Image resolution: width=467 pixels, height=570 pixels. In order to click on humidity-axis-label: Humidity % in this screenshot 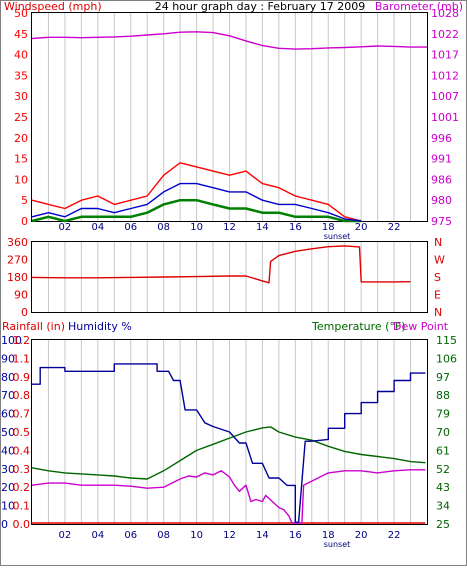, I will do `click(100, 326)`.